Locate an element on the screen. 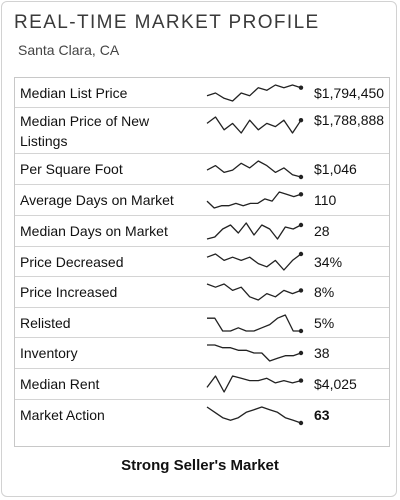 This screenshot has height=500, width=400. table-row-relisted: Relisted 5% is located at coordinates (202, 323).